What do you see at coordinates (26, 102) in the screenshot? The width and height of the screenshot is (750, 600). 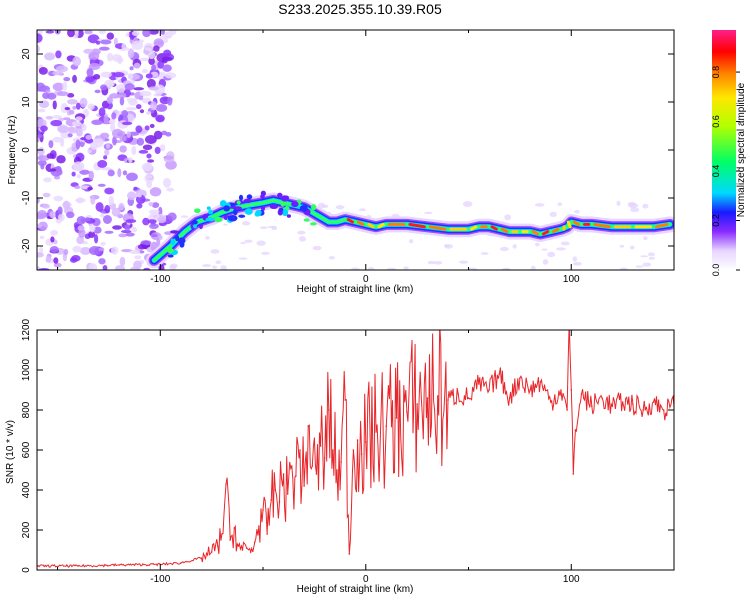 I see `spectrogram-y-tick-label: 10` at bounding box center [26, 102].